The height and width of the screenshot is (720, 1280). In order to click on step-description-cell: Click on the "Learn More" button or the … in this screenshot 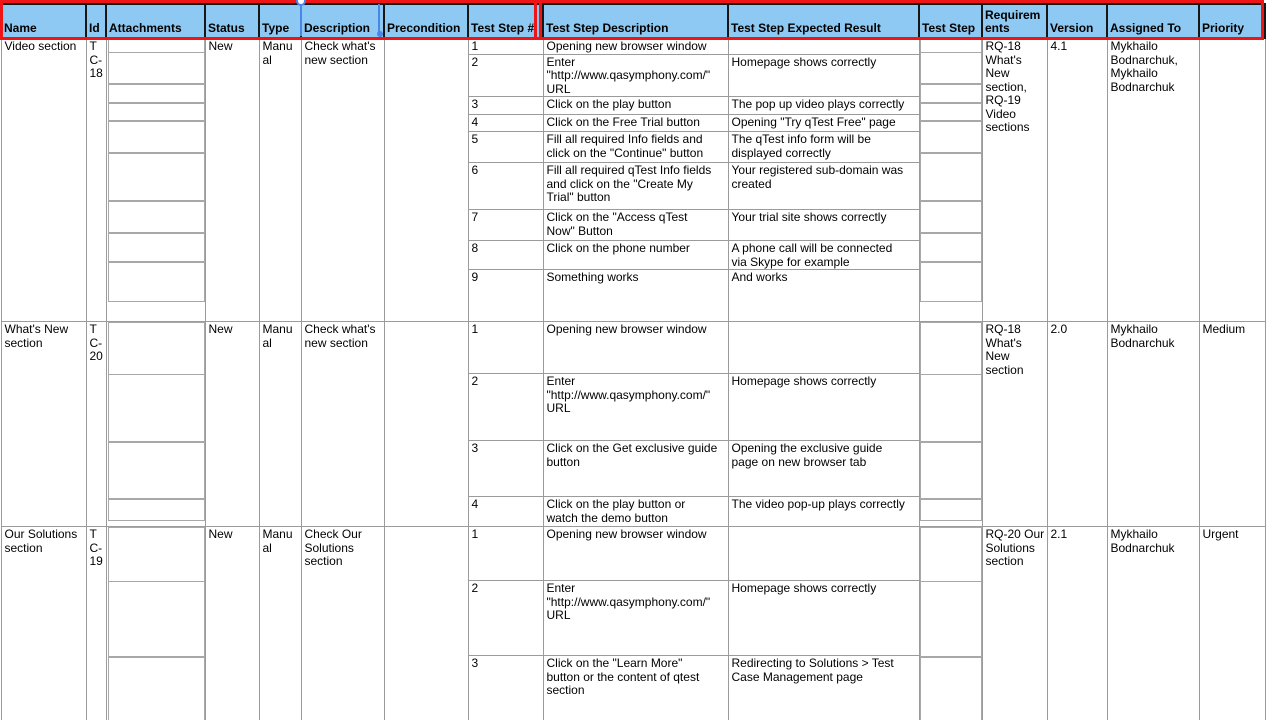, I will do `click(635, 687)`.